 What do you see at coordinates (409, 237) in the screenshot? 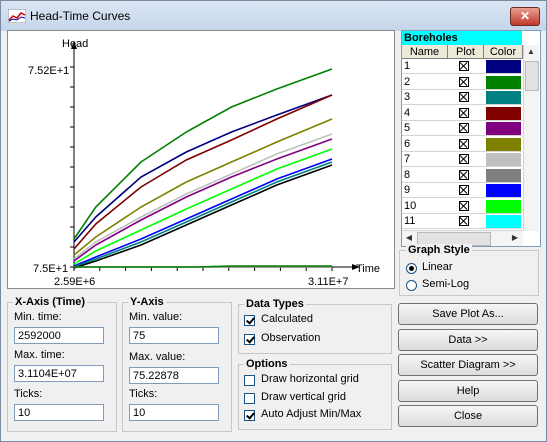
I see `scroll-left-icon: ◀` at bounding box center [409, 237].